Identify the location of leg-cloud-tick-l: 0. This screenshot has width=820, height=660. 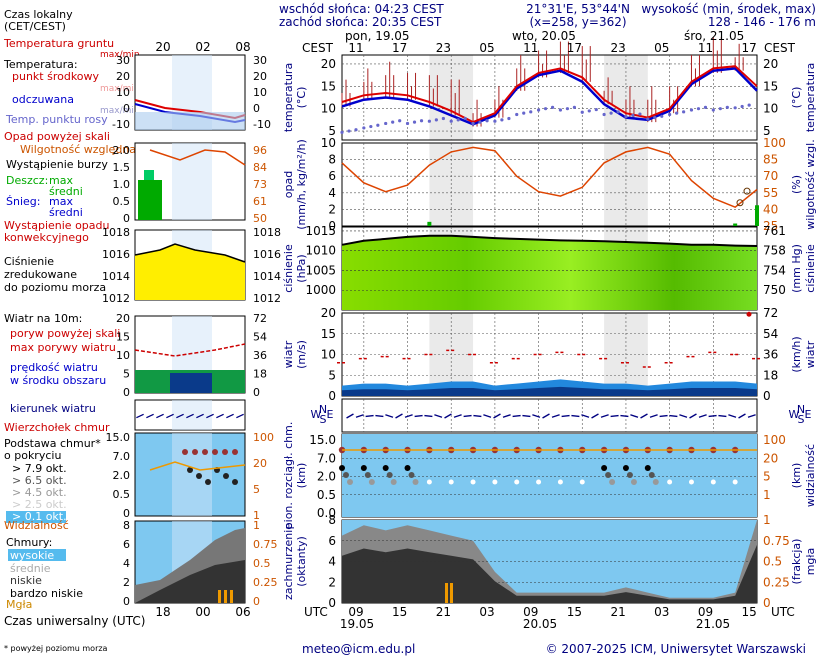
(126, 513).